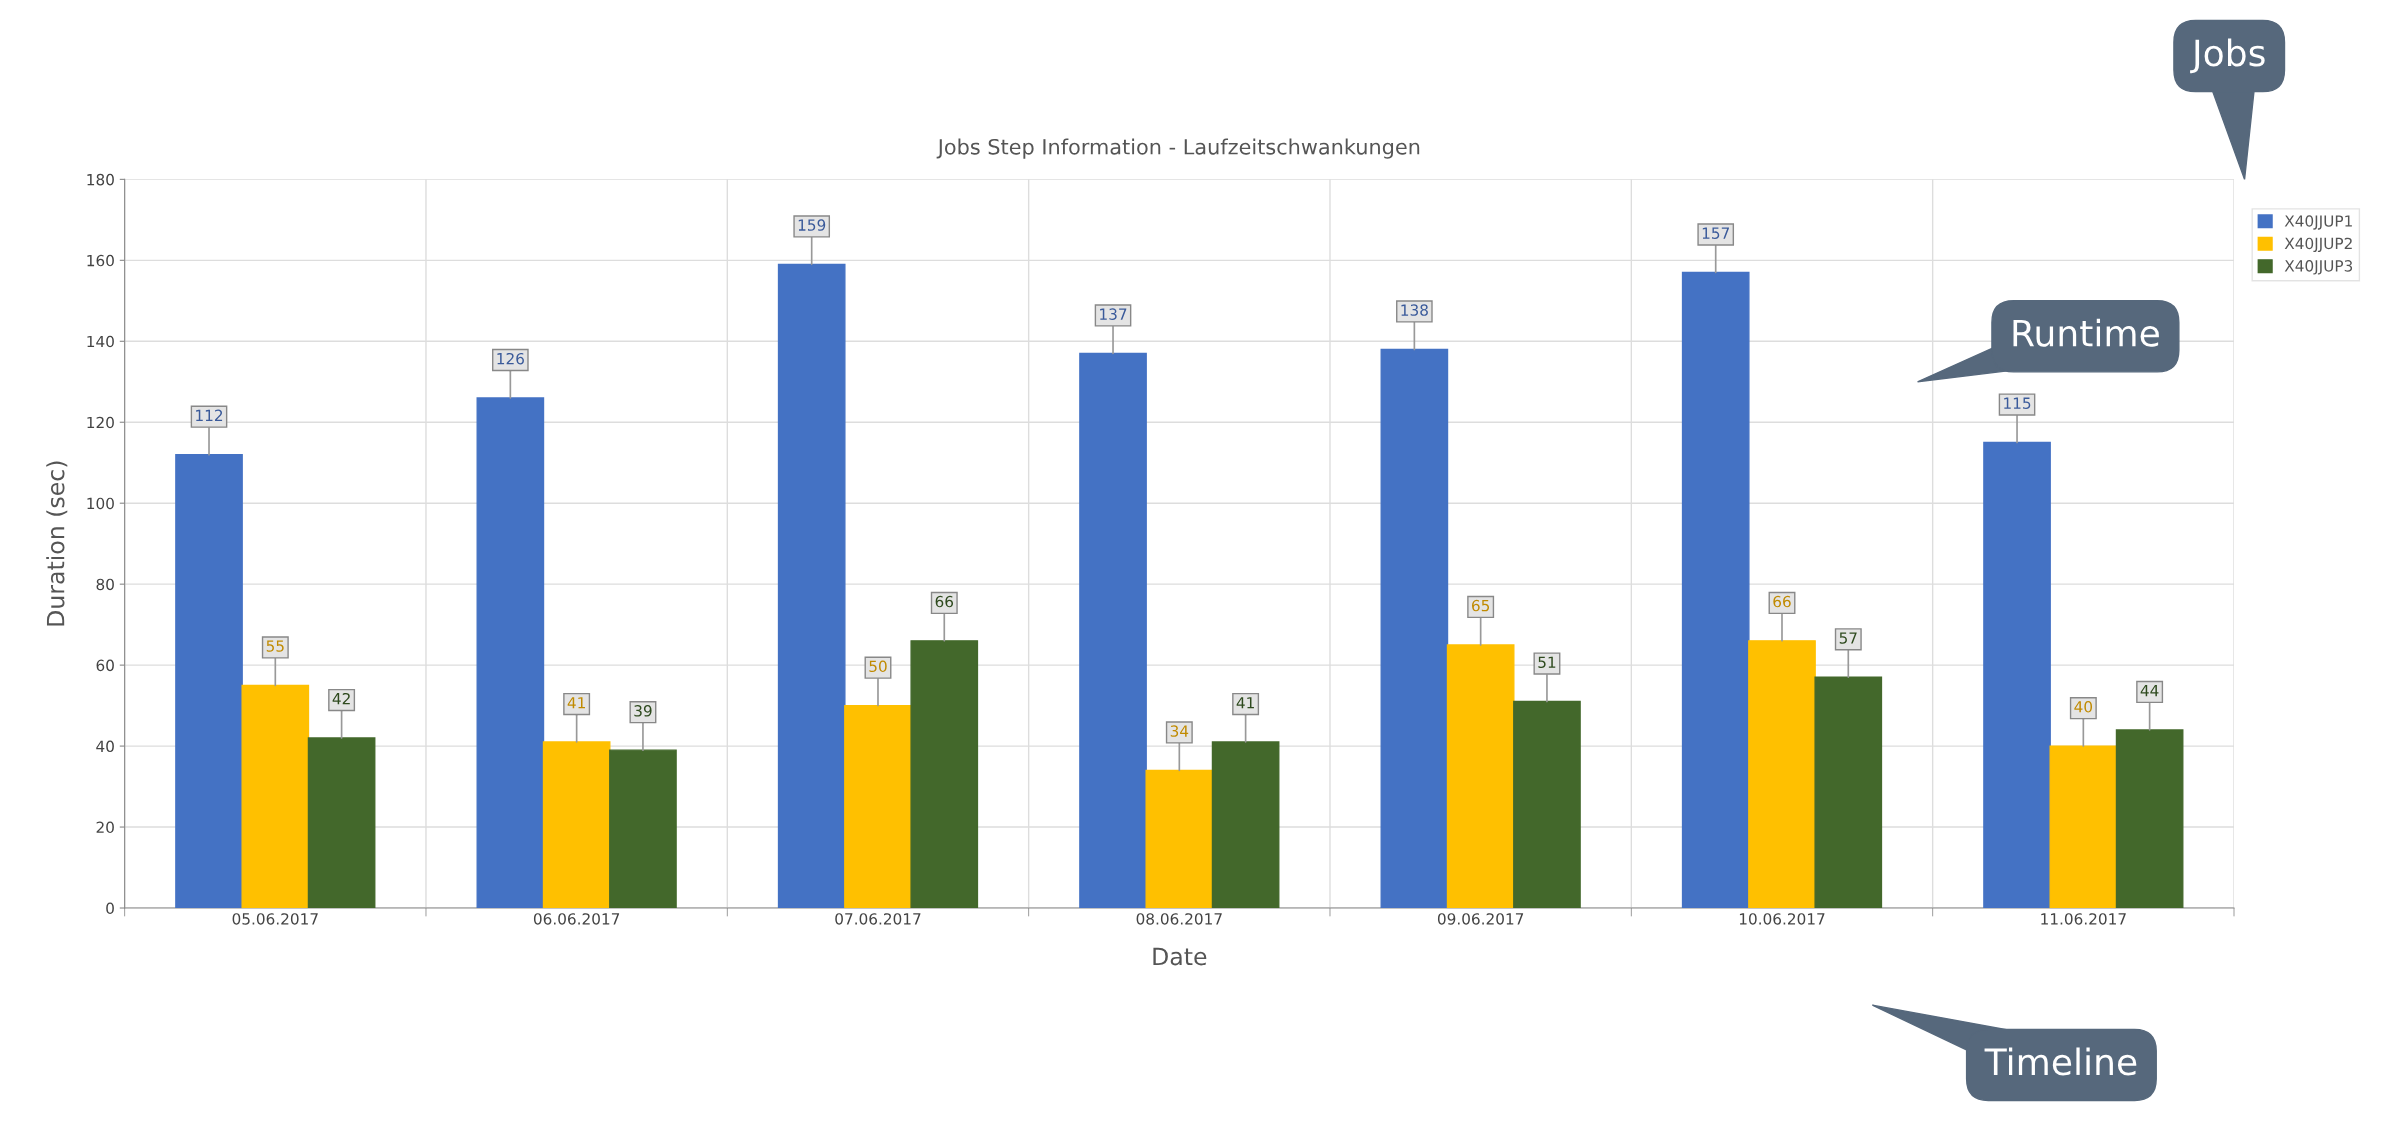  What do you see at coordinates (105, 746) in the screenshot?
I see `y-tick-label: 40` at bounding box center [105, 746].